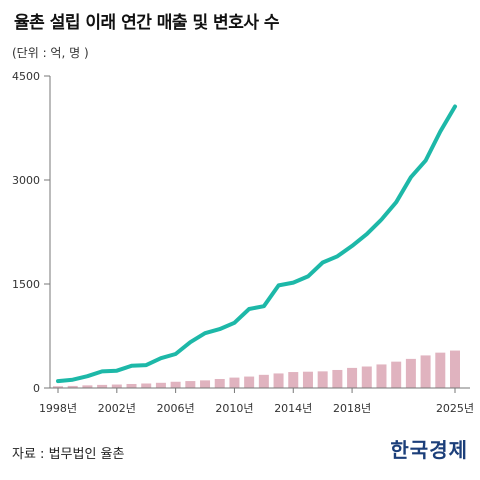 The width and height of the screenshot is (480, 480). What do you see at coordinates (26, 76) in the screenshot?
I see `y-tick-label: 4500` at bounding box center [26, 76].